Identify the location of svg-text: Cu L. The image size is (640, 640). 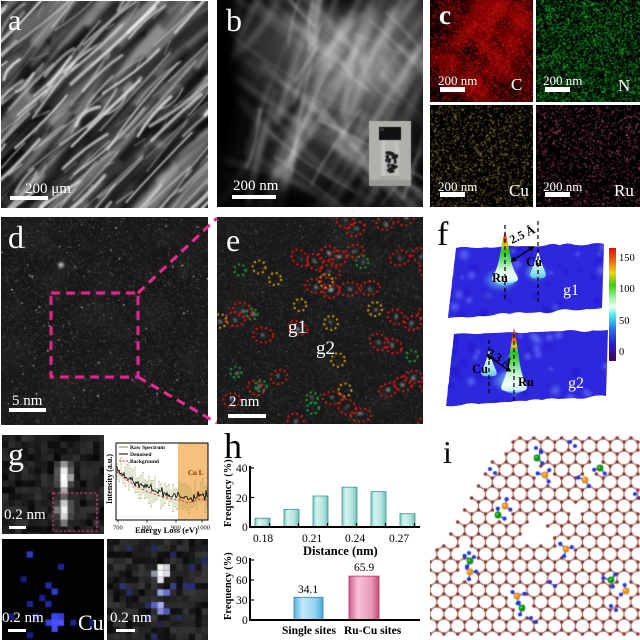
(196, 473).